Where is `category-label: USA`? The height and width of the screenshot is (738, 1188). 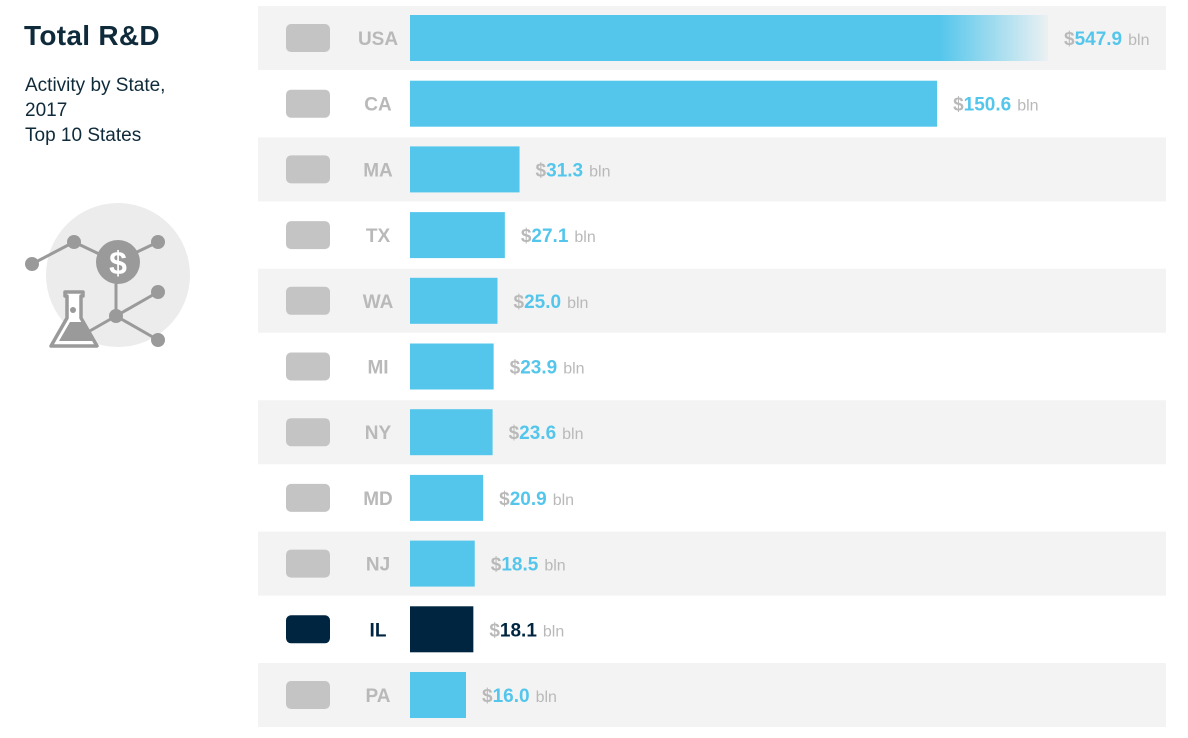 category-label: USA is located at coordinates (378, 39).